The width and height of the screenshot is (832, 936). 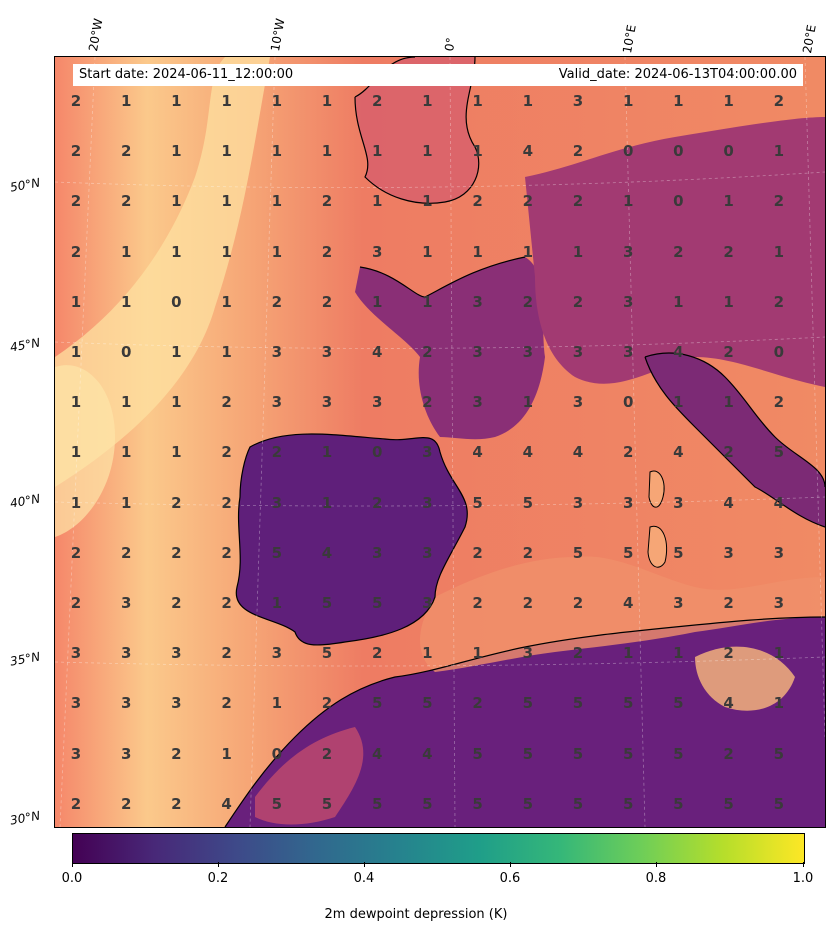 What do you see at coordinates (364, 878) in the screenshot?
I see `colorbar-tick-label: 0.4` at bounding box center [364, 878].